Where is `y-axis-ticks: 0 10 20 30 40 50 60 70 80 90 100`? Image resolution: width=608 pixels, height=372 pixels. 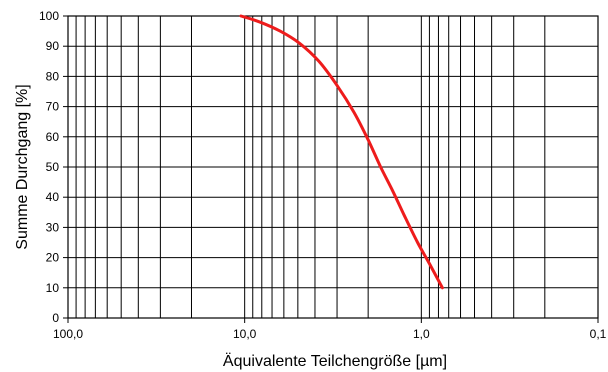 y-axis-ticks: 0 10 20 30 40 50 60 70 80 90 100 is located at coordinates (53, 167).